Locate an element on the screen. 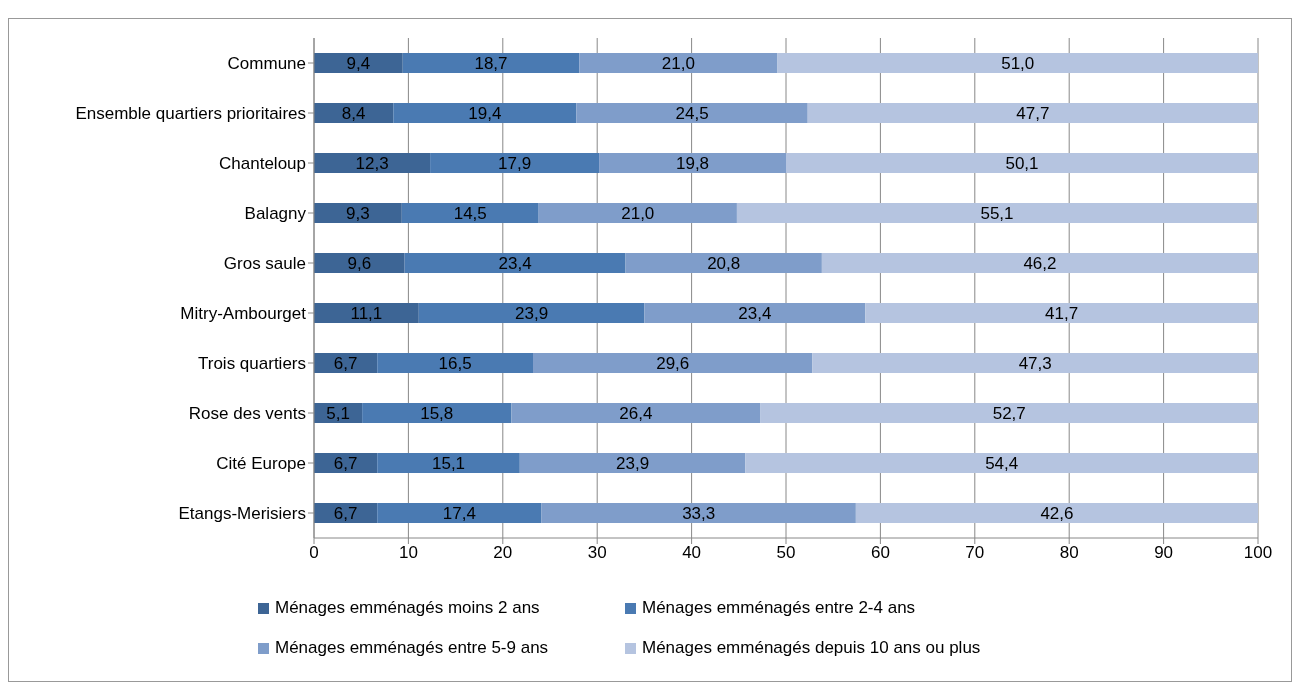 The image size is (1300, 684). data-label: 17,4 is located at coordinates (459, 513).